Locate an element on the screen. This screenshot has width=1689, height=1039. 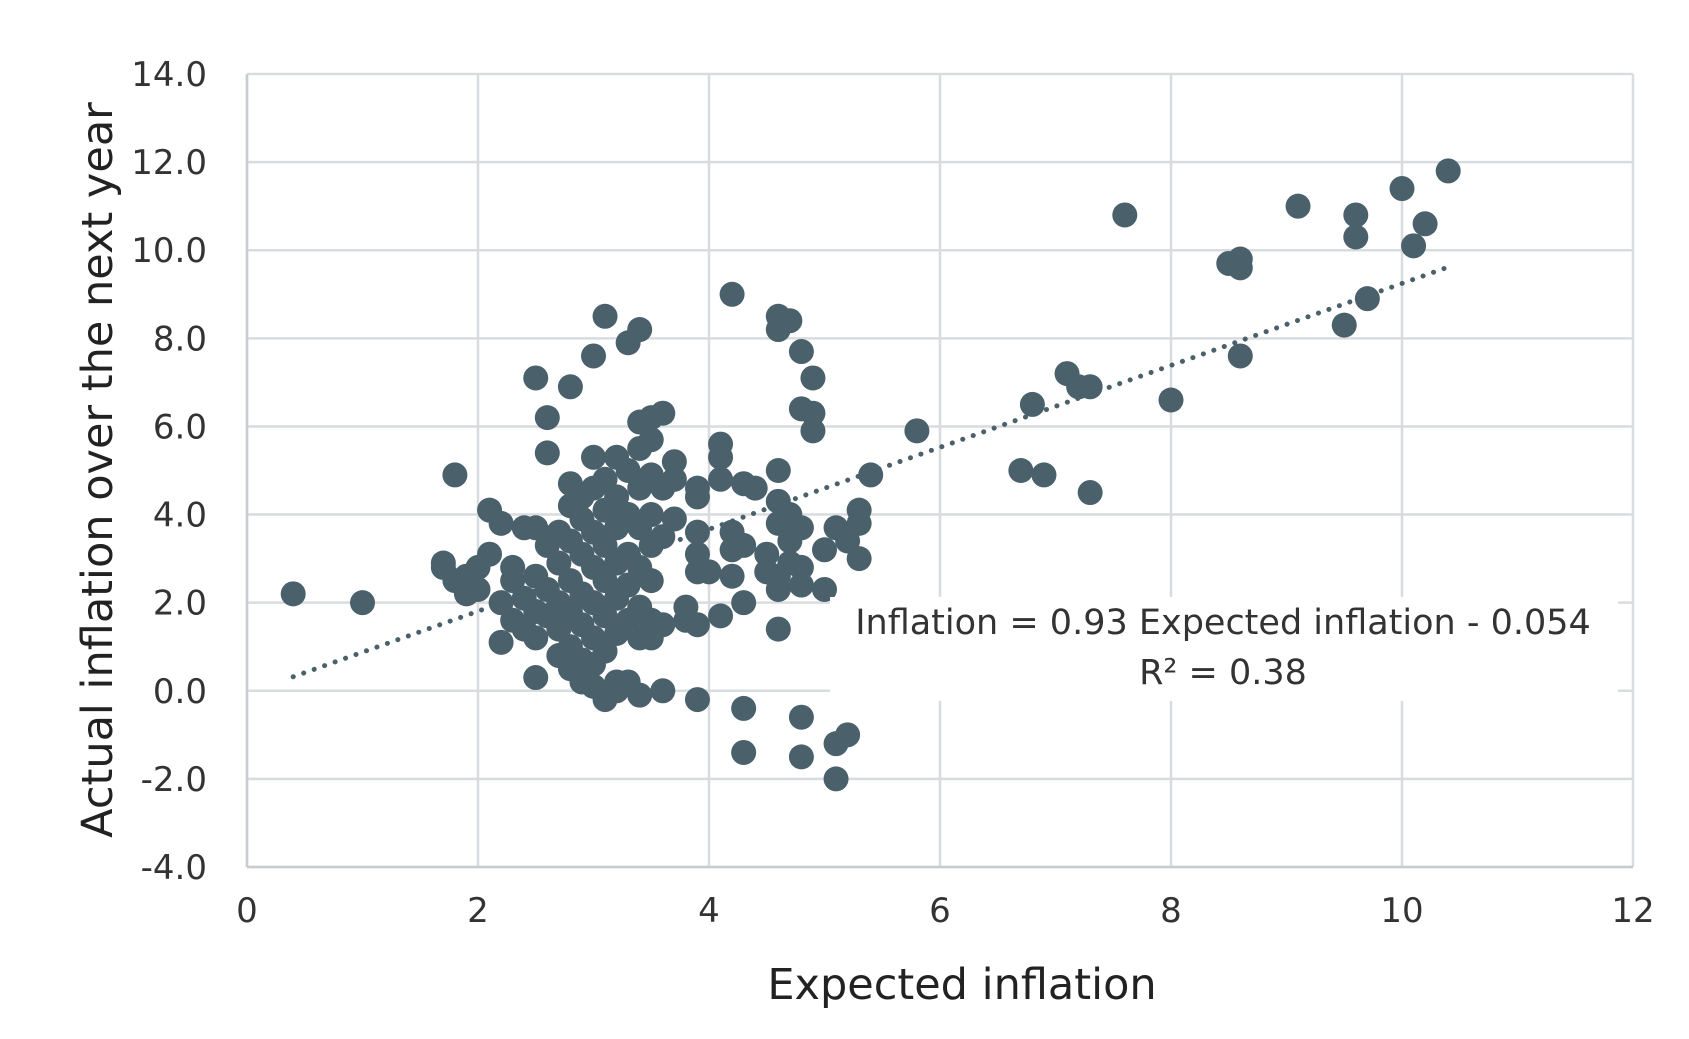
x-tick-label: 6 is located at coordinates (940, 911).